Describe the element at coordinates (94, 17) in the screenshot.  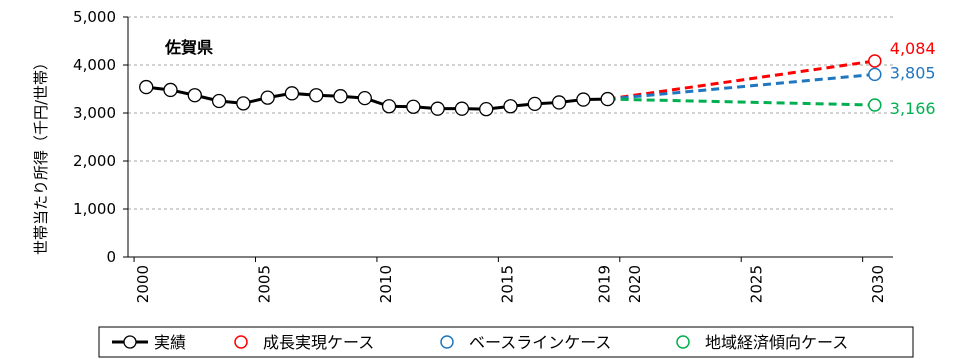
I see `y-tick-label: 5,000` at that location.